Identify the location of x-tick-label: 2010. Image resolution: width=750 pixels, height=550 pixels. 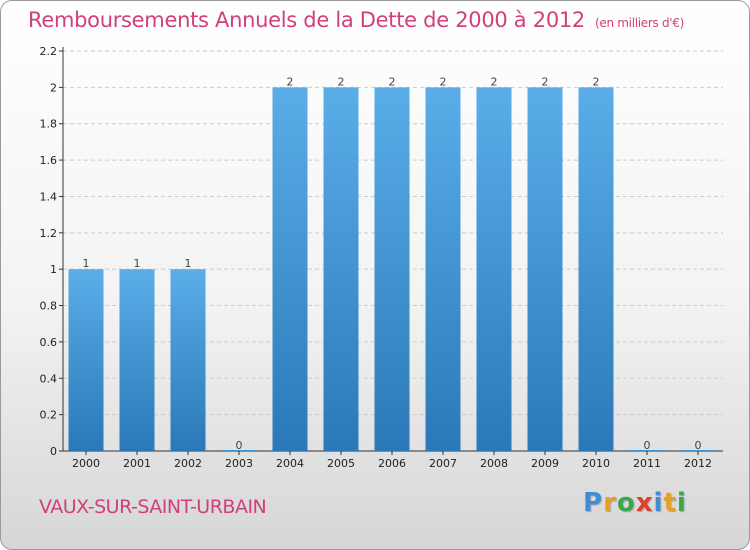
(596, 463).